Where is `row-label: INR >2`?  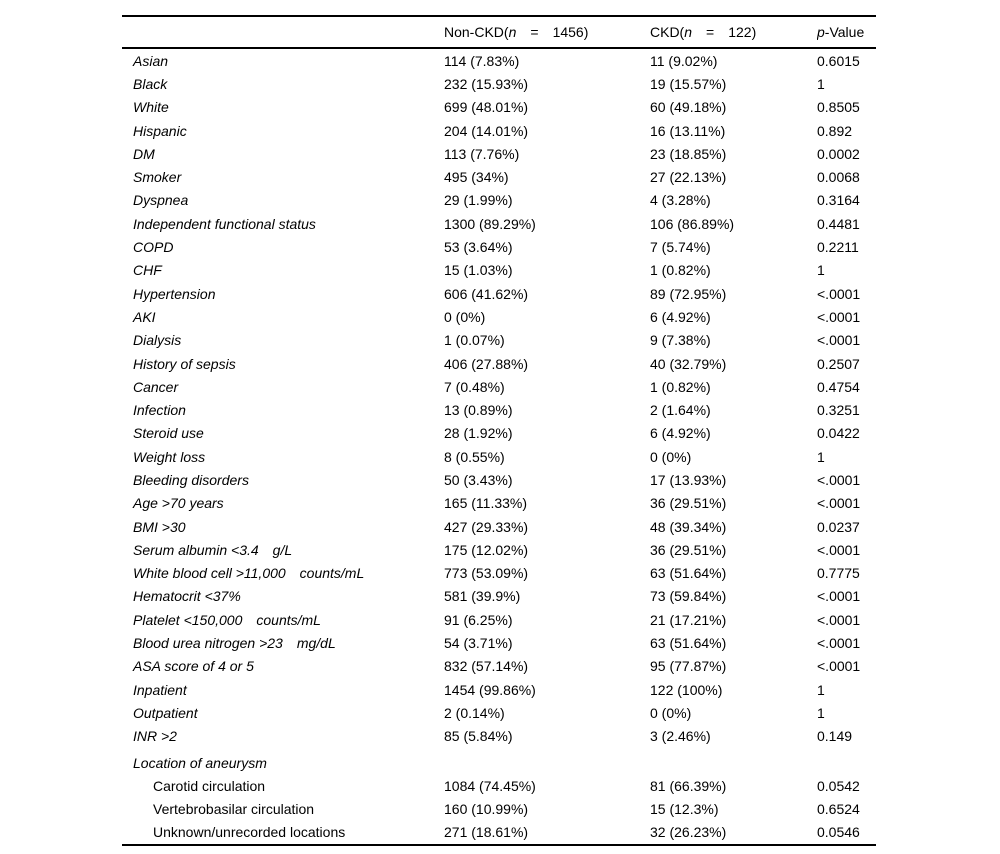 row-label: INR >2 is located at coordinates (155, 736).